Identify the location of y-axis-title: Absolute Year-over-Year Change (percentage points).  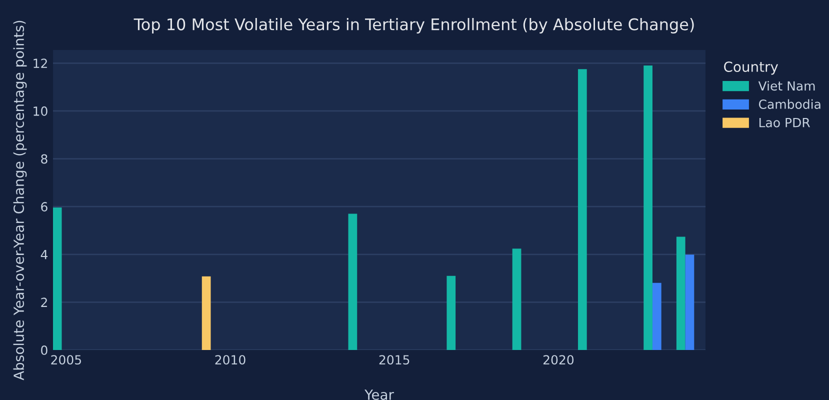
(20, 200).